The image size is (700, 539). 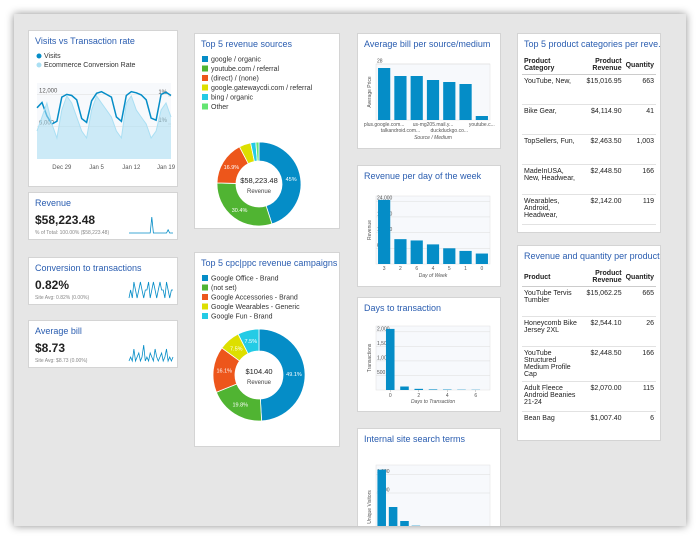 What do you see at coordinates (551, 364) in the screenshot?
I see `table-cell: YouTube Structured Medium Profile Cap` at bounding box center [551, 364].